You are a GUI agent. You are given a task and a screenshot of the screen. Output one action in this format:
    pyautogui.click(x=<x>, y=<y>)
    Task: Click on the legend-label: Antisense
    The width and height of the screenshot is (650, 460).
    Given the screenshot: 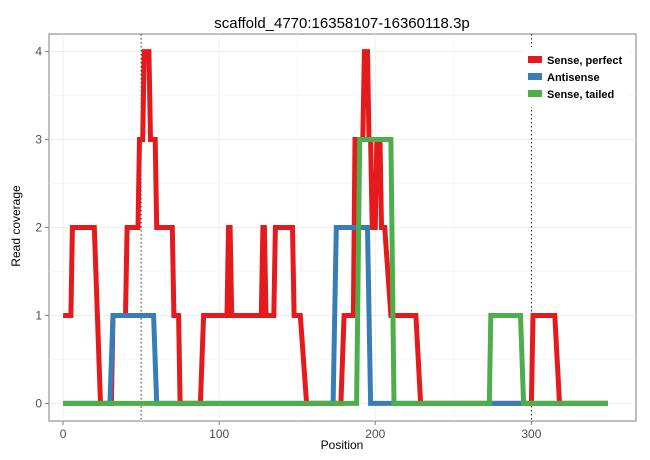 What is the action you would take?
    pyautogui.click(x=573, y=78)
    